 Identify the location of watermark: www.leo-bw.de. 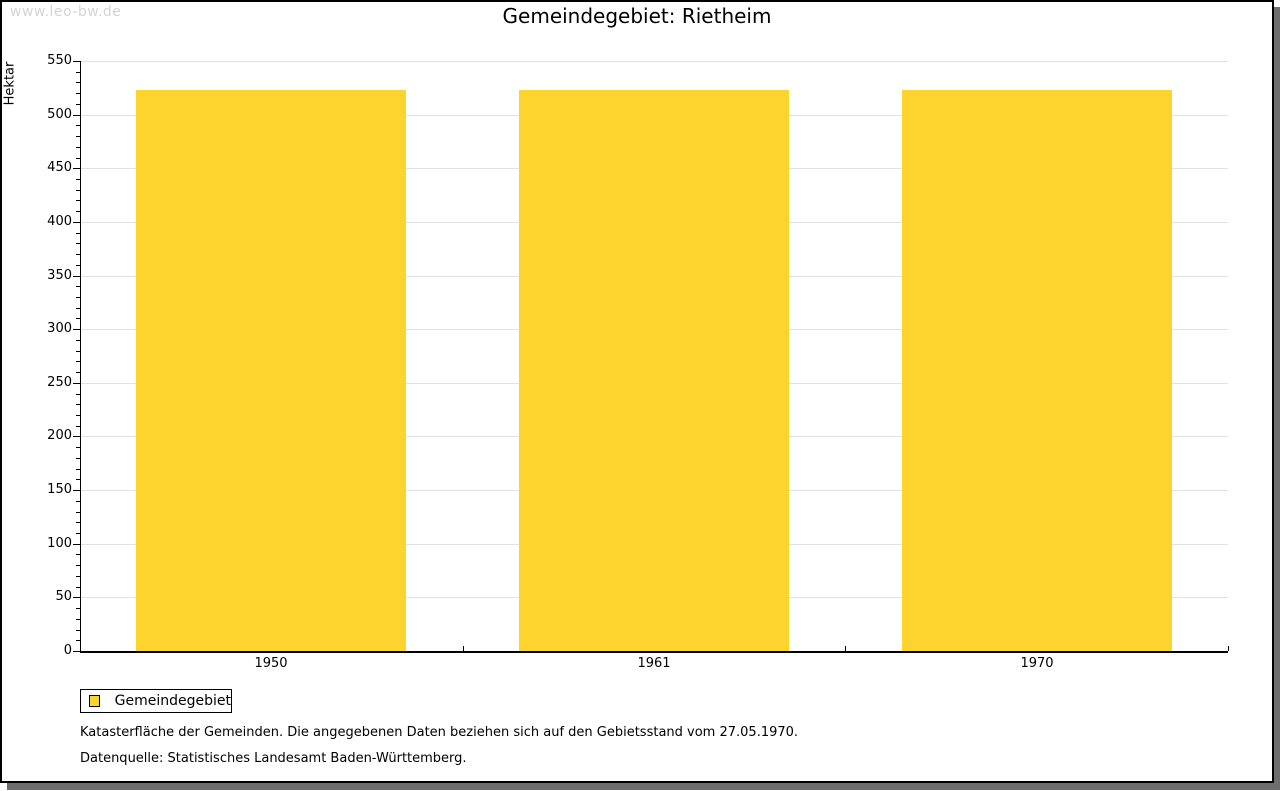
(66, 12).